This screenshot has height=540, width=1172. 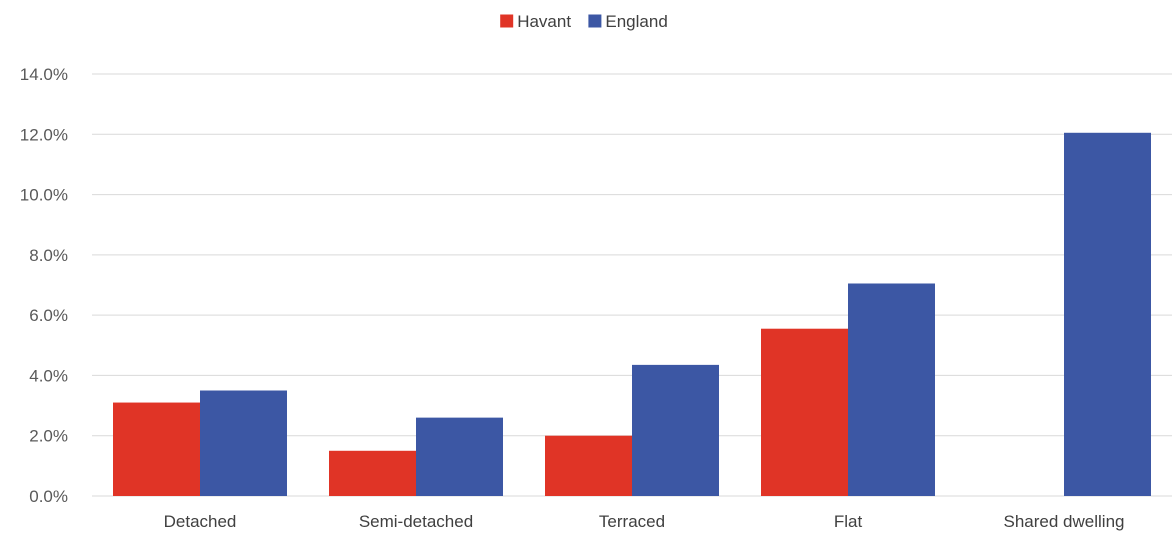 I want to click on x-category-label: Terraced, so click(x=632, y=521).